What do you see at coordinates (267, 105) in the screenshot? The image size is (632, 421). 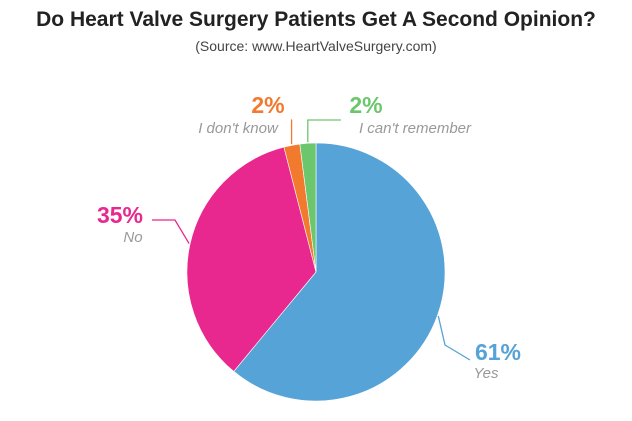 I see `slice-dont-know-percent: 2%` at bounding box center [267, 105].